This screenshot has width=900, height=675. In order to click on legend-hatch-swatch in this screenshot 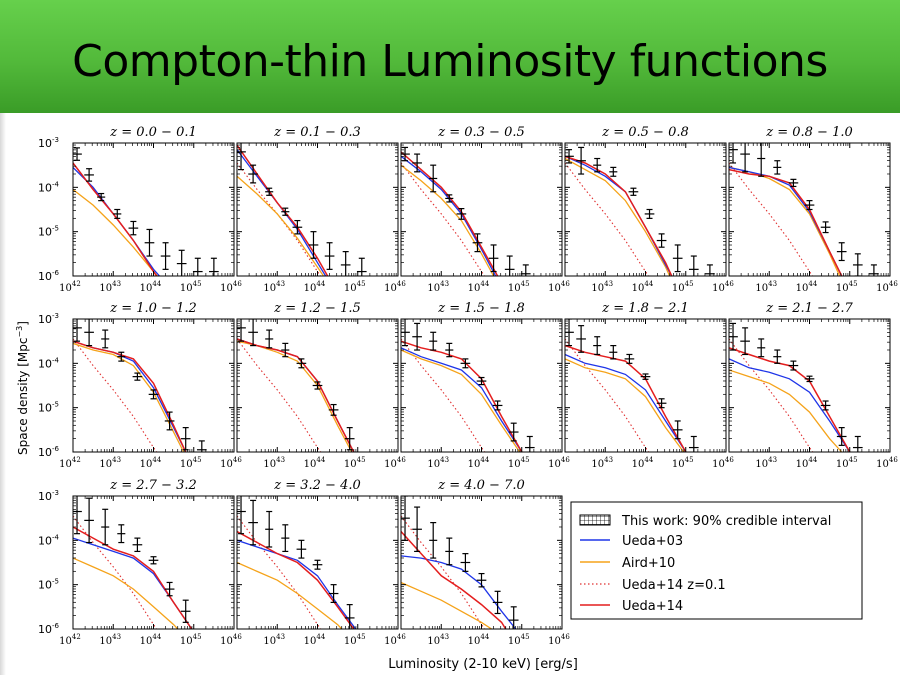, I will do `click(595, 520)`.